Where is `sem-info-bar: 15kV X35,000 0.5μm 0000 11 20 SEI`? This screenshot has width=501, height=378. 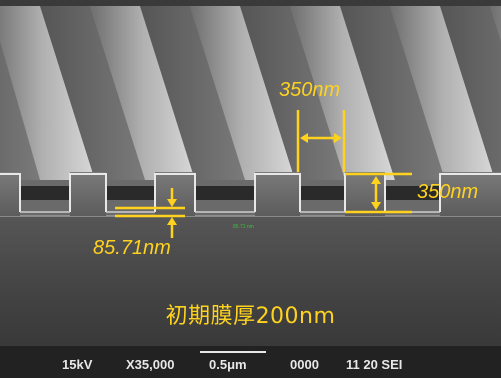
sem-info-bar: 15kV X35,000 0.5μm 0000 11 20 SEI is located at coordinates (250, 364).